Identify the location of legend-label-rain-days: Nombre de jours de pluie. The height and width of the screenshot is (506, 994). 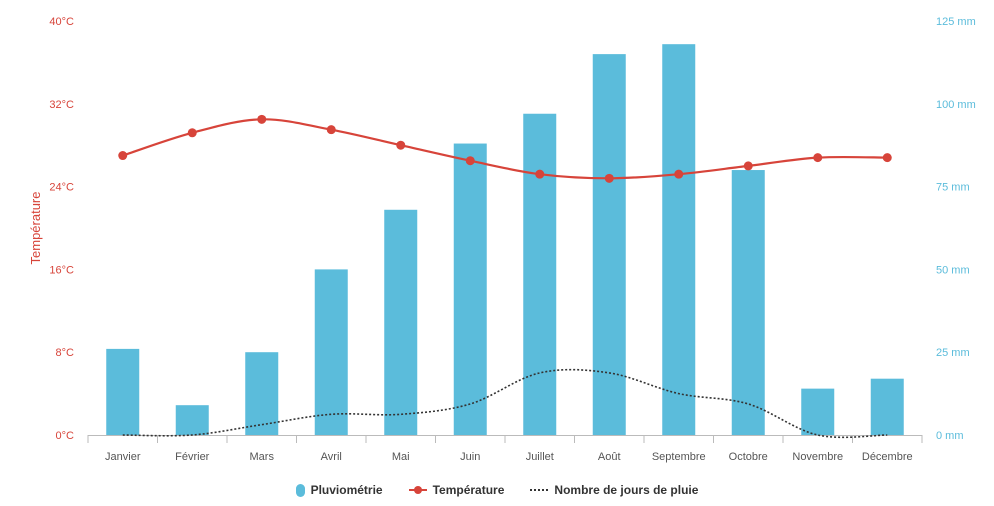
(626, 490).